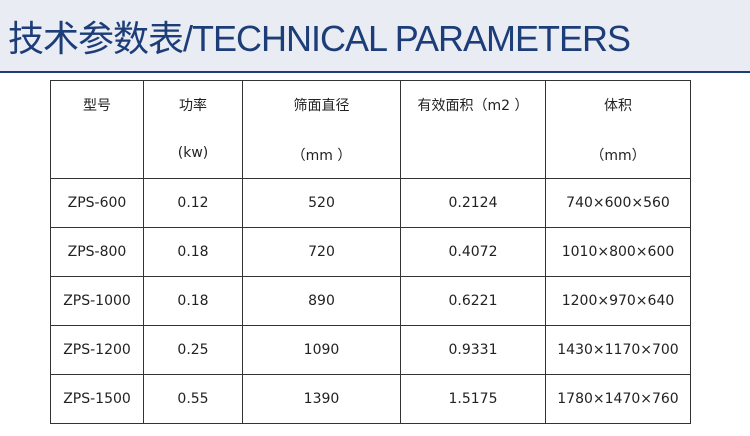 This screenshot has width=750, height=436. What do you see at coordinates (321, 156) in the screenshot?
I see `header-text: （mm ）` at bounding box center [321, 156].